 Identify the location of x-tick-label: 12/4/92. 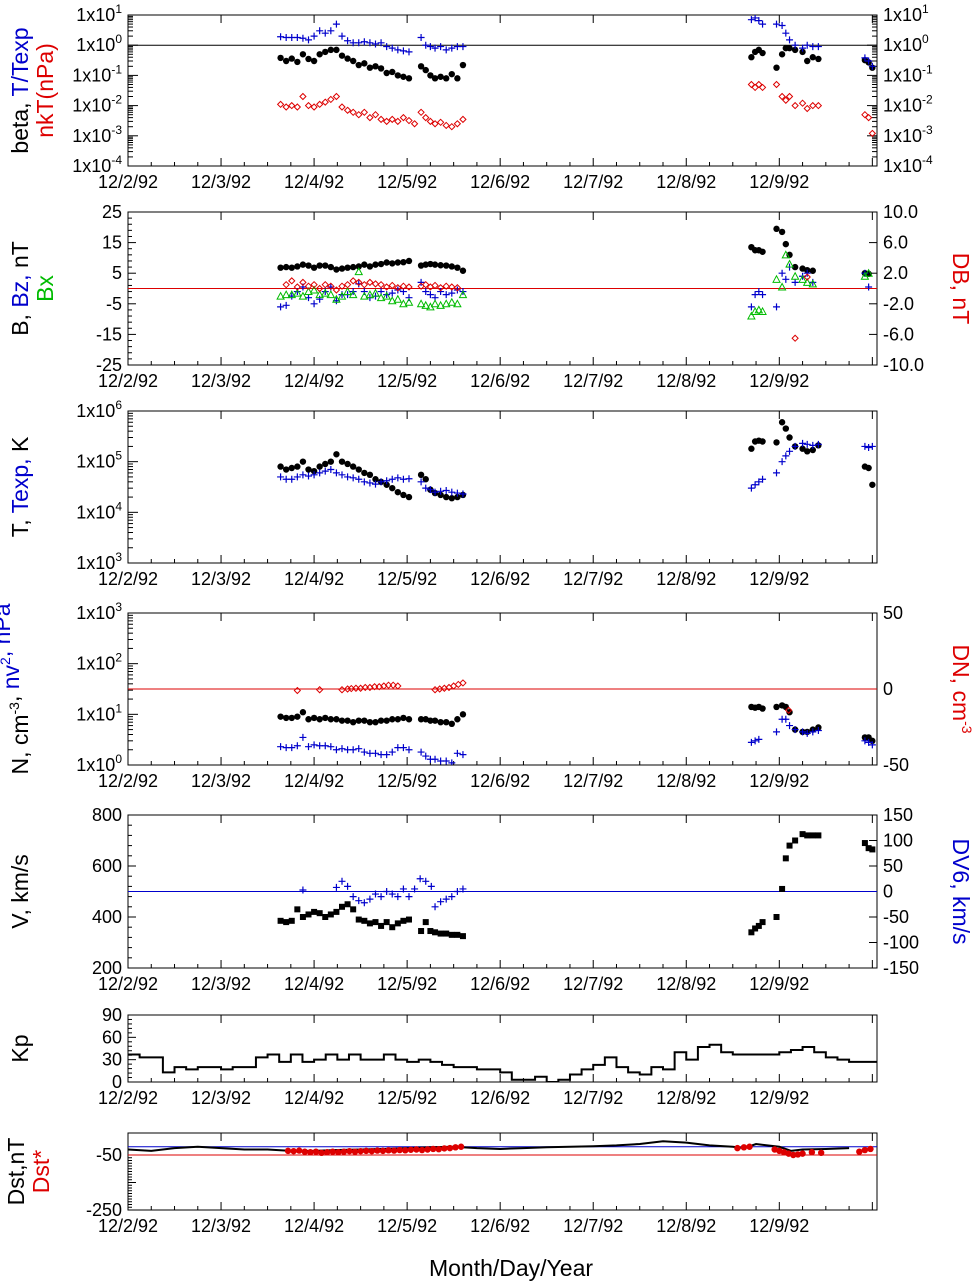
(314, 381).